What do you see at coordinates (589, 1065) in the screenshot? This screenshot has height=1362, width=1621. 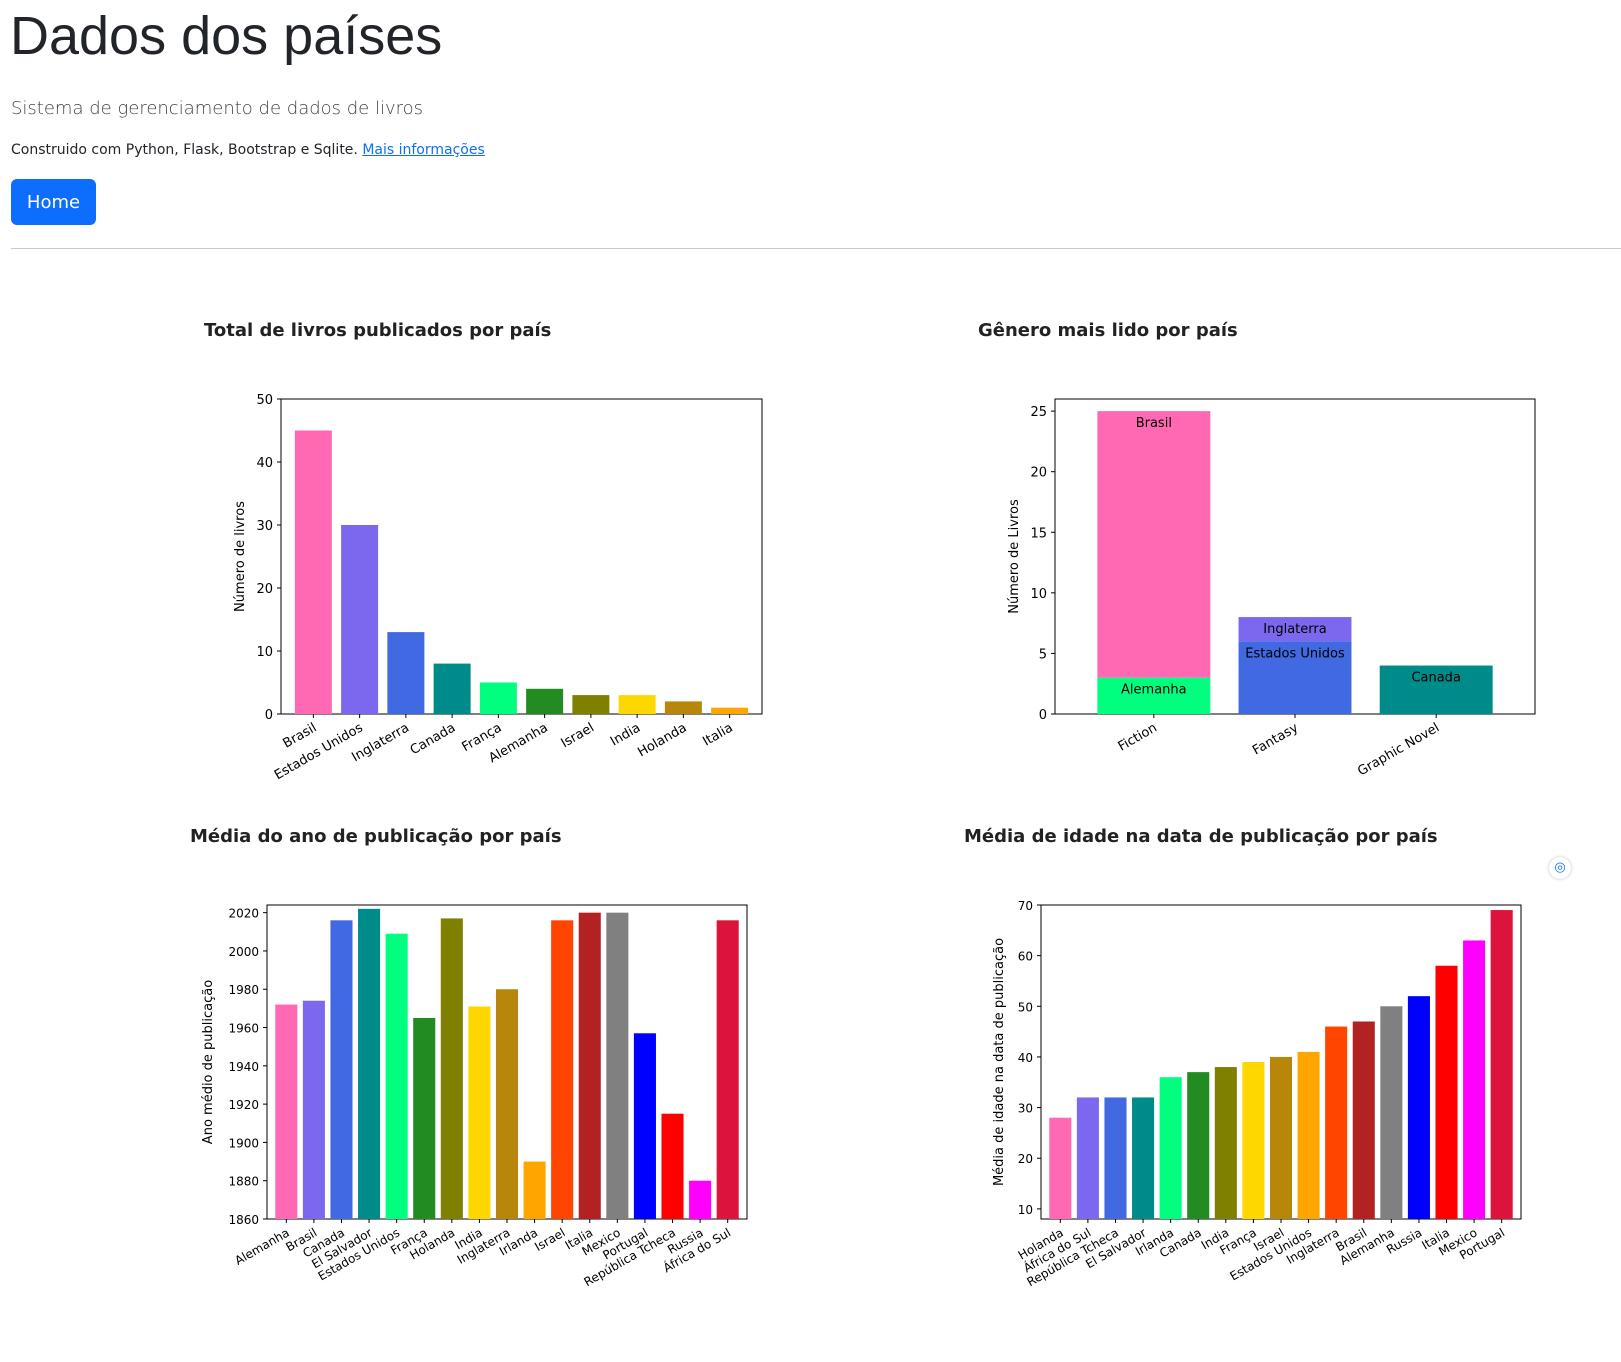 I see `c3-bar-italia` at bounding box center [589, 1065].